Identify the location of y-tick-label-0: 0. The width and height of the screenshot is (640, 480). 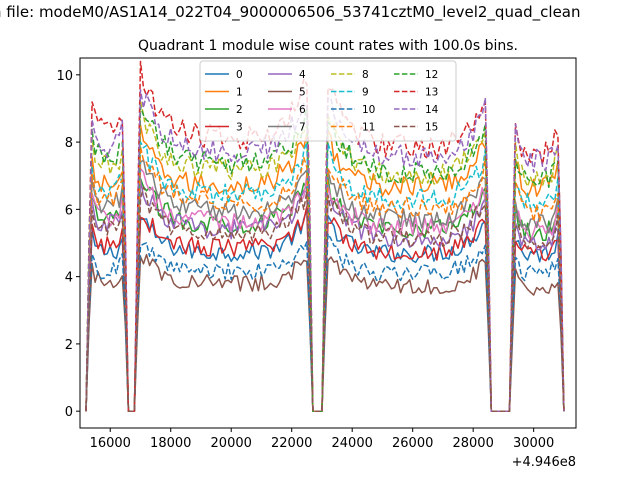
(69, 412).